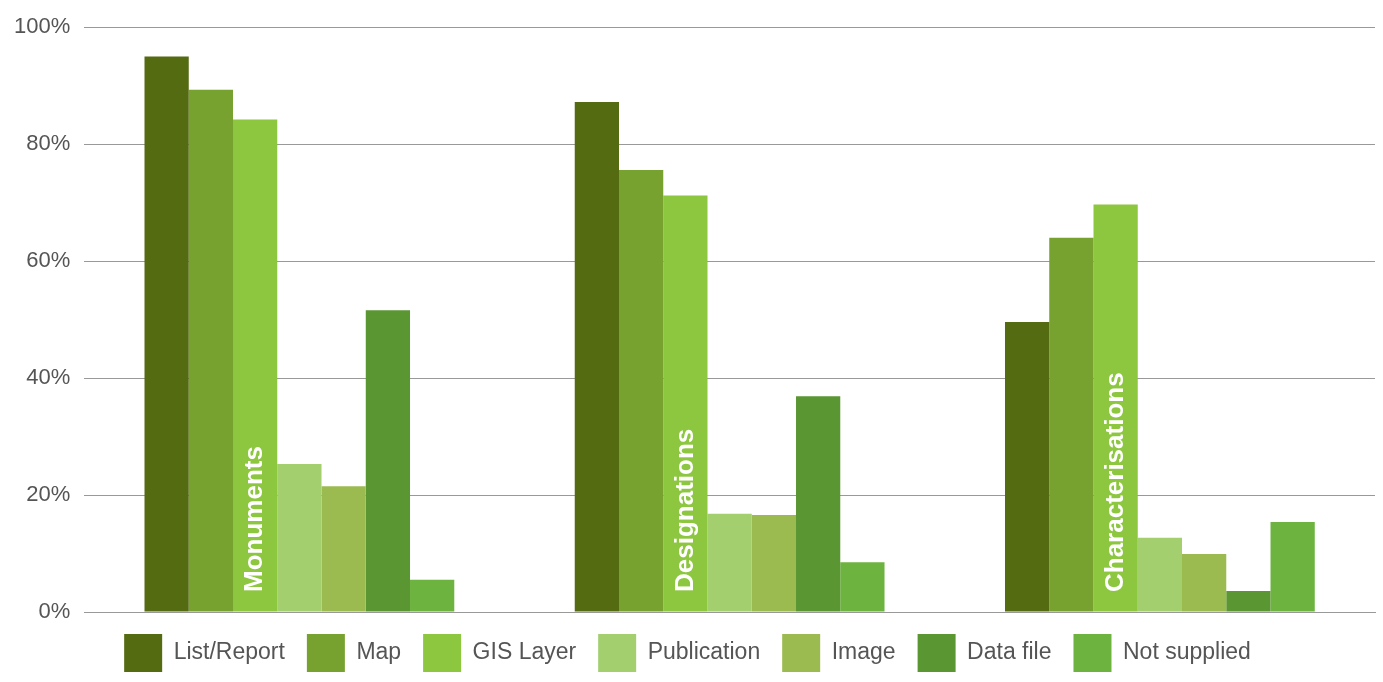 This screenshot has height=682, width=1383. Describe the element at coordinates (48, 377) in the screenshot. I see `y-tick-label: 40%` at that location.